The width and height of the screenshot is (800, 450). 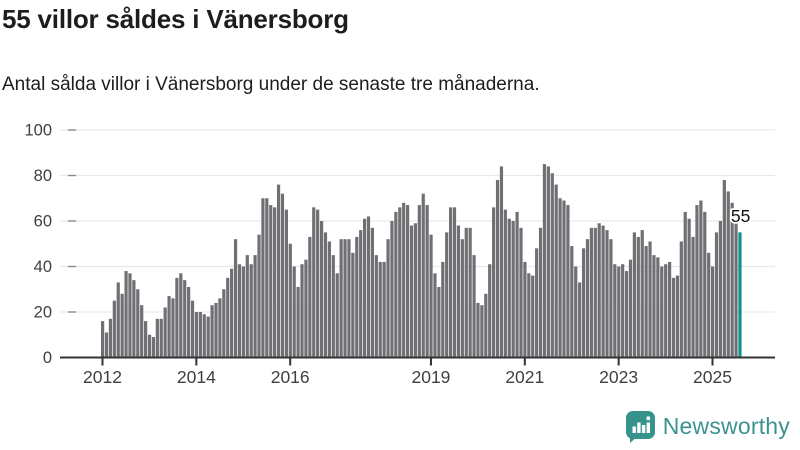 What do you see at coordinates (43, 176) in the screenshot?
I see `y-axis-label: 80` at bounding box center [43, 176].